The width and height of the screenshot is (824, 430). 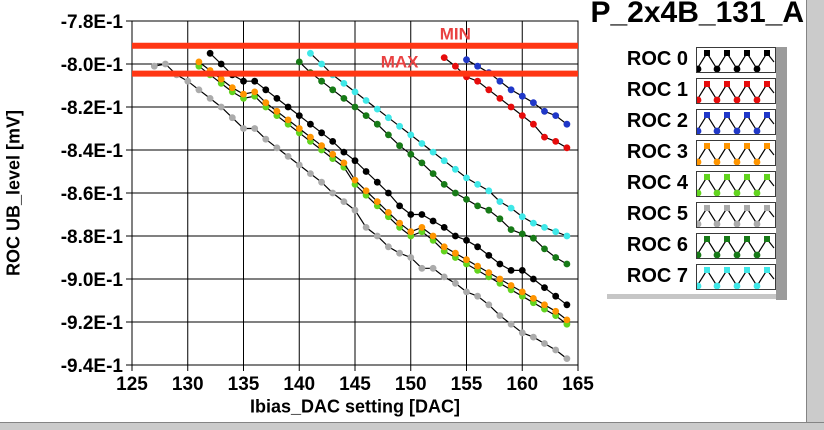 What do you see at coordinates (687, 90) in the screenshot?
I see `legend-item-roc-1: ROC 1` at bounding box center [687, 90].